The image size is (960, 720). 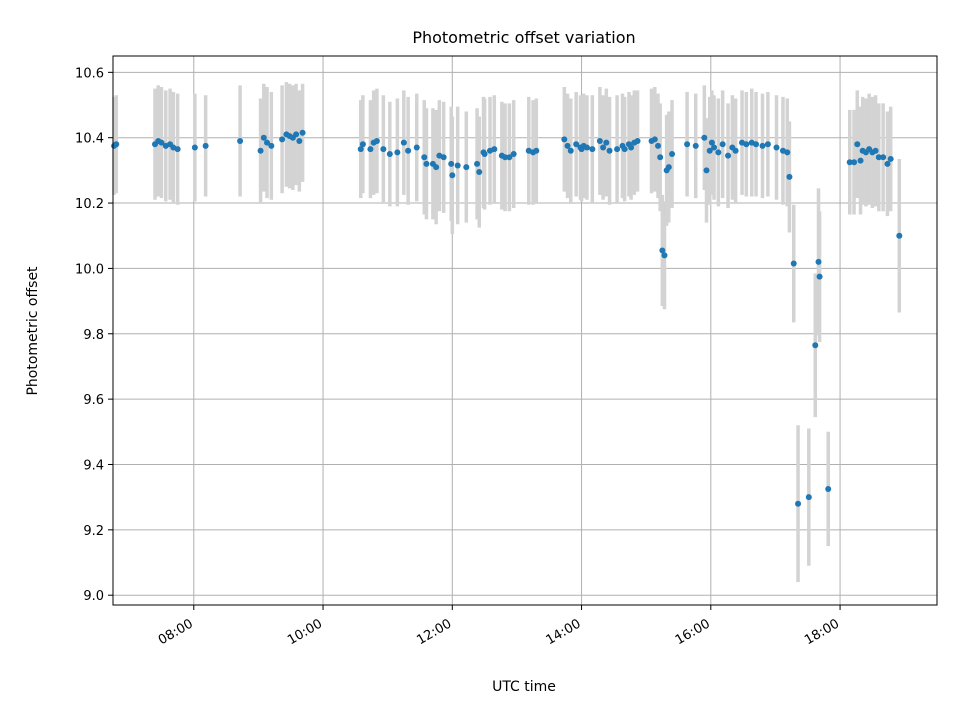 I want to click on y-axis-ticks: 9.0 9.2 9.4 9.6 9.8 10.0 10.2 10.4 10.6, so click(x=94, y=335).